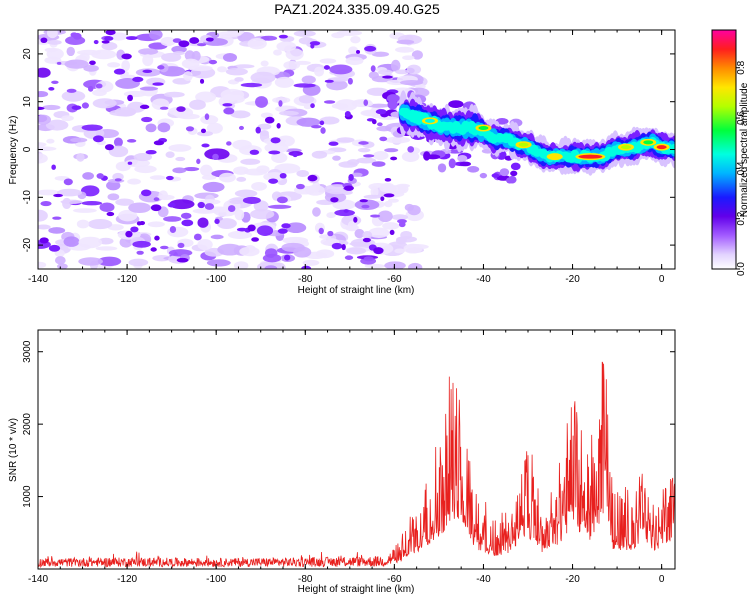 Image resolution: width=750 pixels, height=600 pixels. What do you see at coordinates (216, 579) in the screenshot?
I see `snr-x-tick-label: -100` at bounding box center [216, 579].